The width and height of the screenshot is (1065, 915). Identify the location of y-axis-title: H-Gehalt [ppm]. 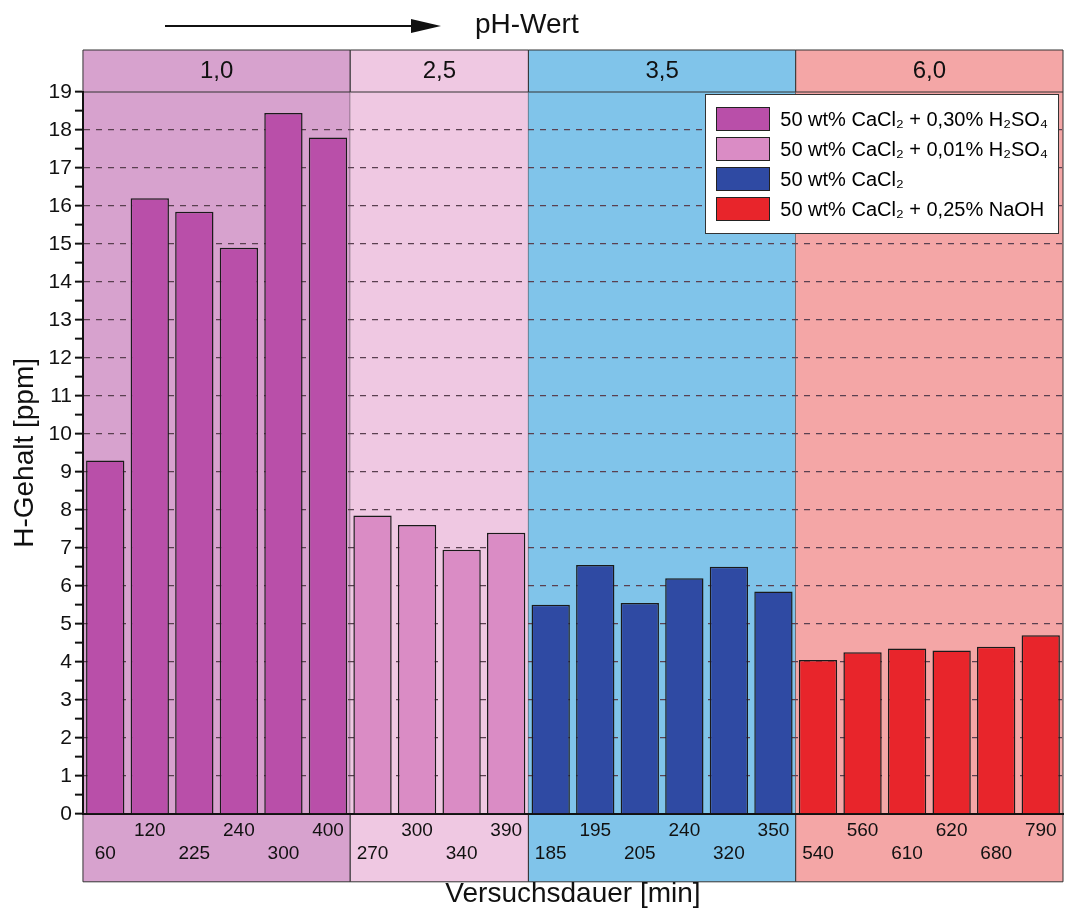
(23, 452).